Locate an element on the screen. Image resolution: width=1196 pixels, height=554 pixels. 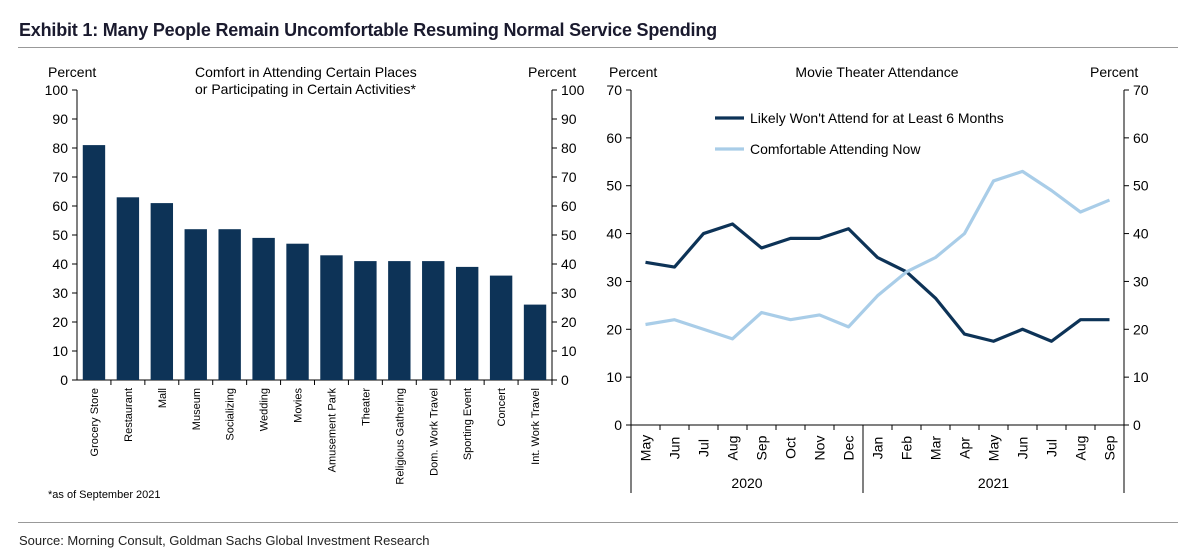
bottom-divider is located at coordinates (598, 522).